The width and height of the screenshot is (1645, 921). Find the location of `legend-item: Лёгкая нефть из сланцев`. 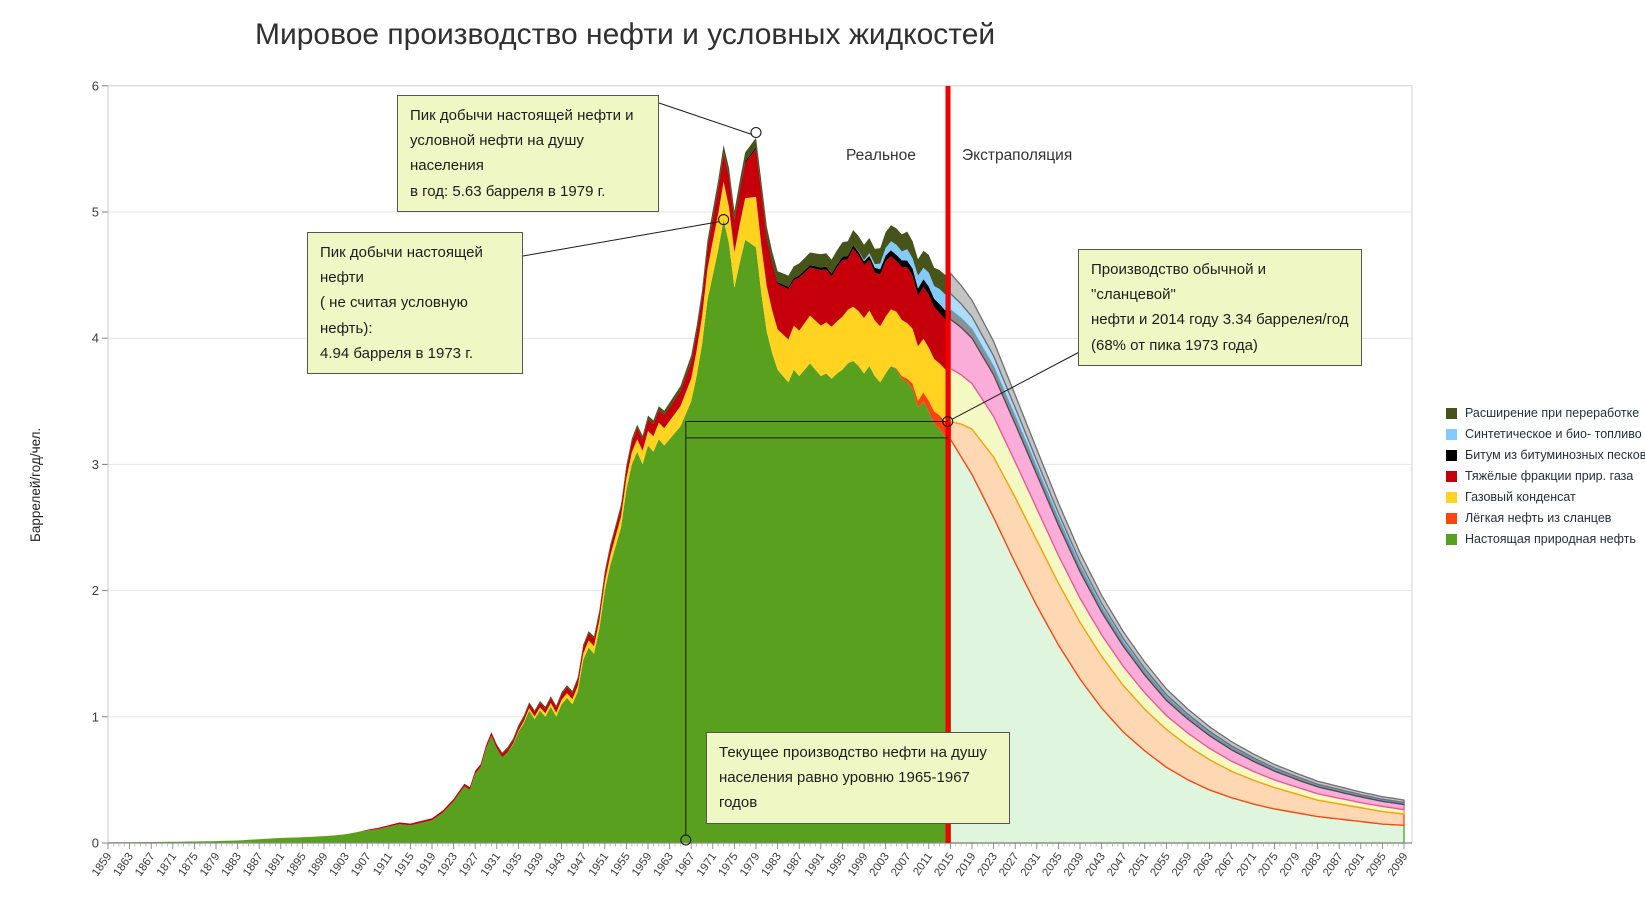

legend-item: Лёгкая нефть из сланцев is located at coordinates (1545, 518).